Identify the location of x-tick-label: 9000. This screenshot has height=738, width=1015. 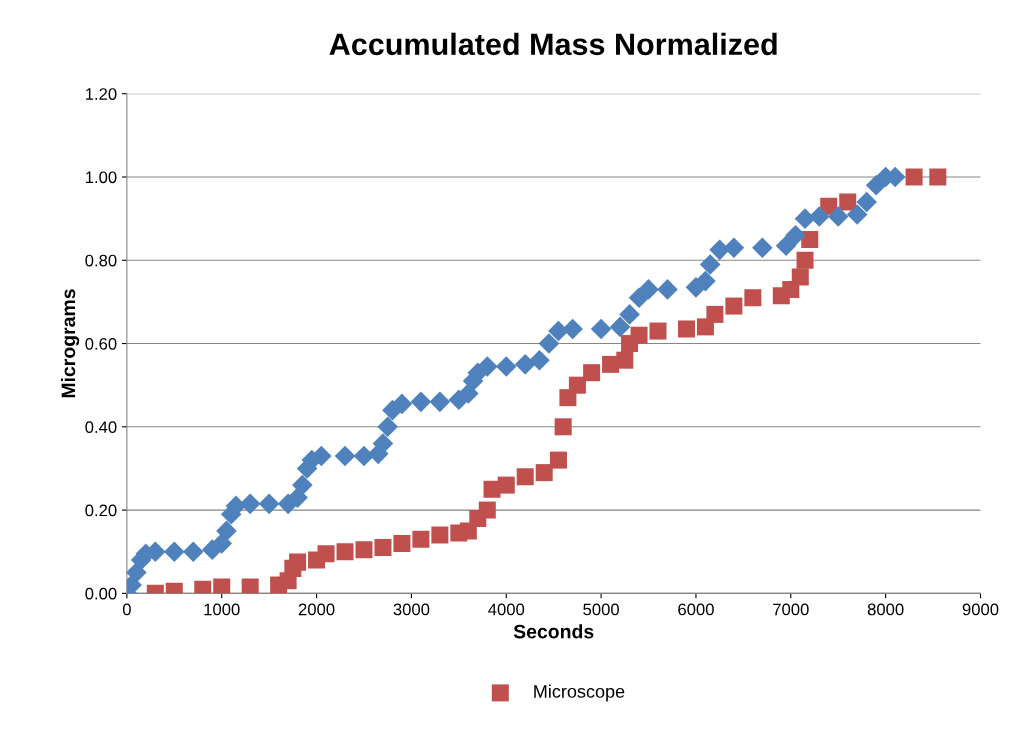
(980, 609).